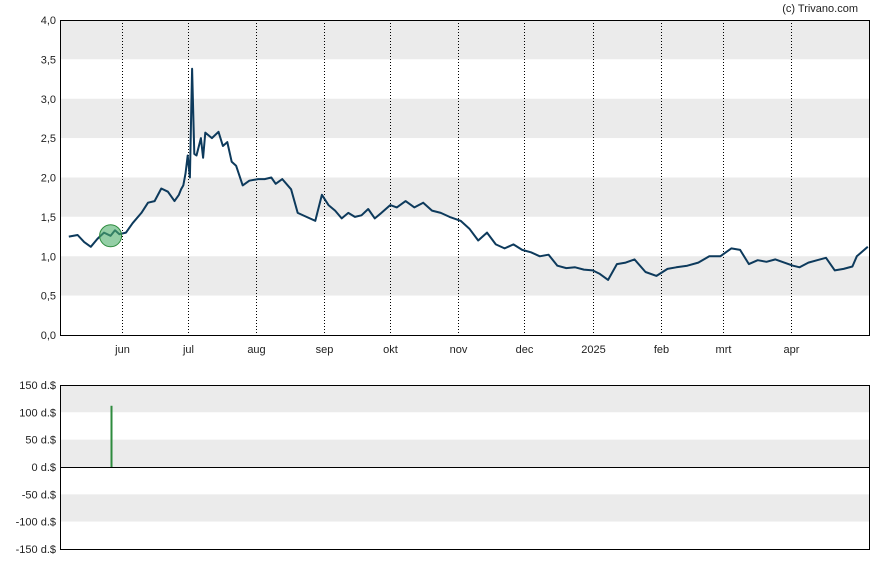 This screenshot has height=565, width=888. What do you see at coordinates (256, 350) in the screenshot?
I see `x-tick-label: aug` at bounding box center [256, 350].